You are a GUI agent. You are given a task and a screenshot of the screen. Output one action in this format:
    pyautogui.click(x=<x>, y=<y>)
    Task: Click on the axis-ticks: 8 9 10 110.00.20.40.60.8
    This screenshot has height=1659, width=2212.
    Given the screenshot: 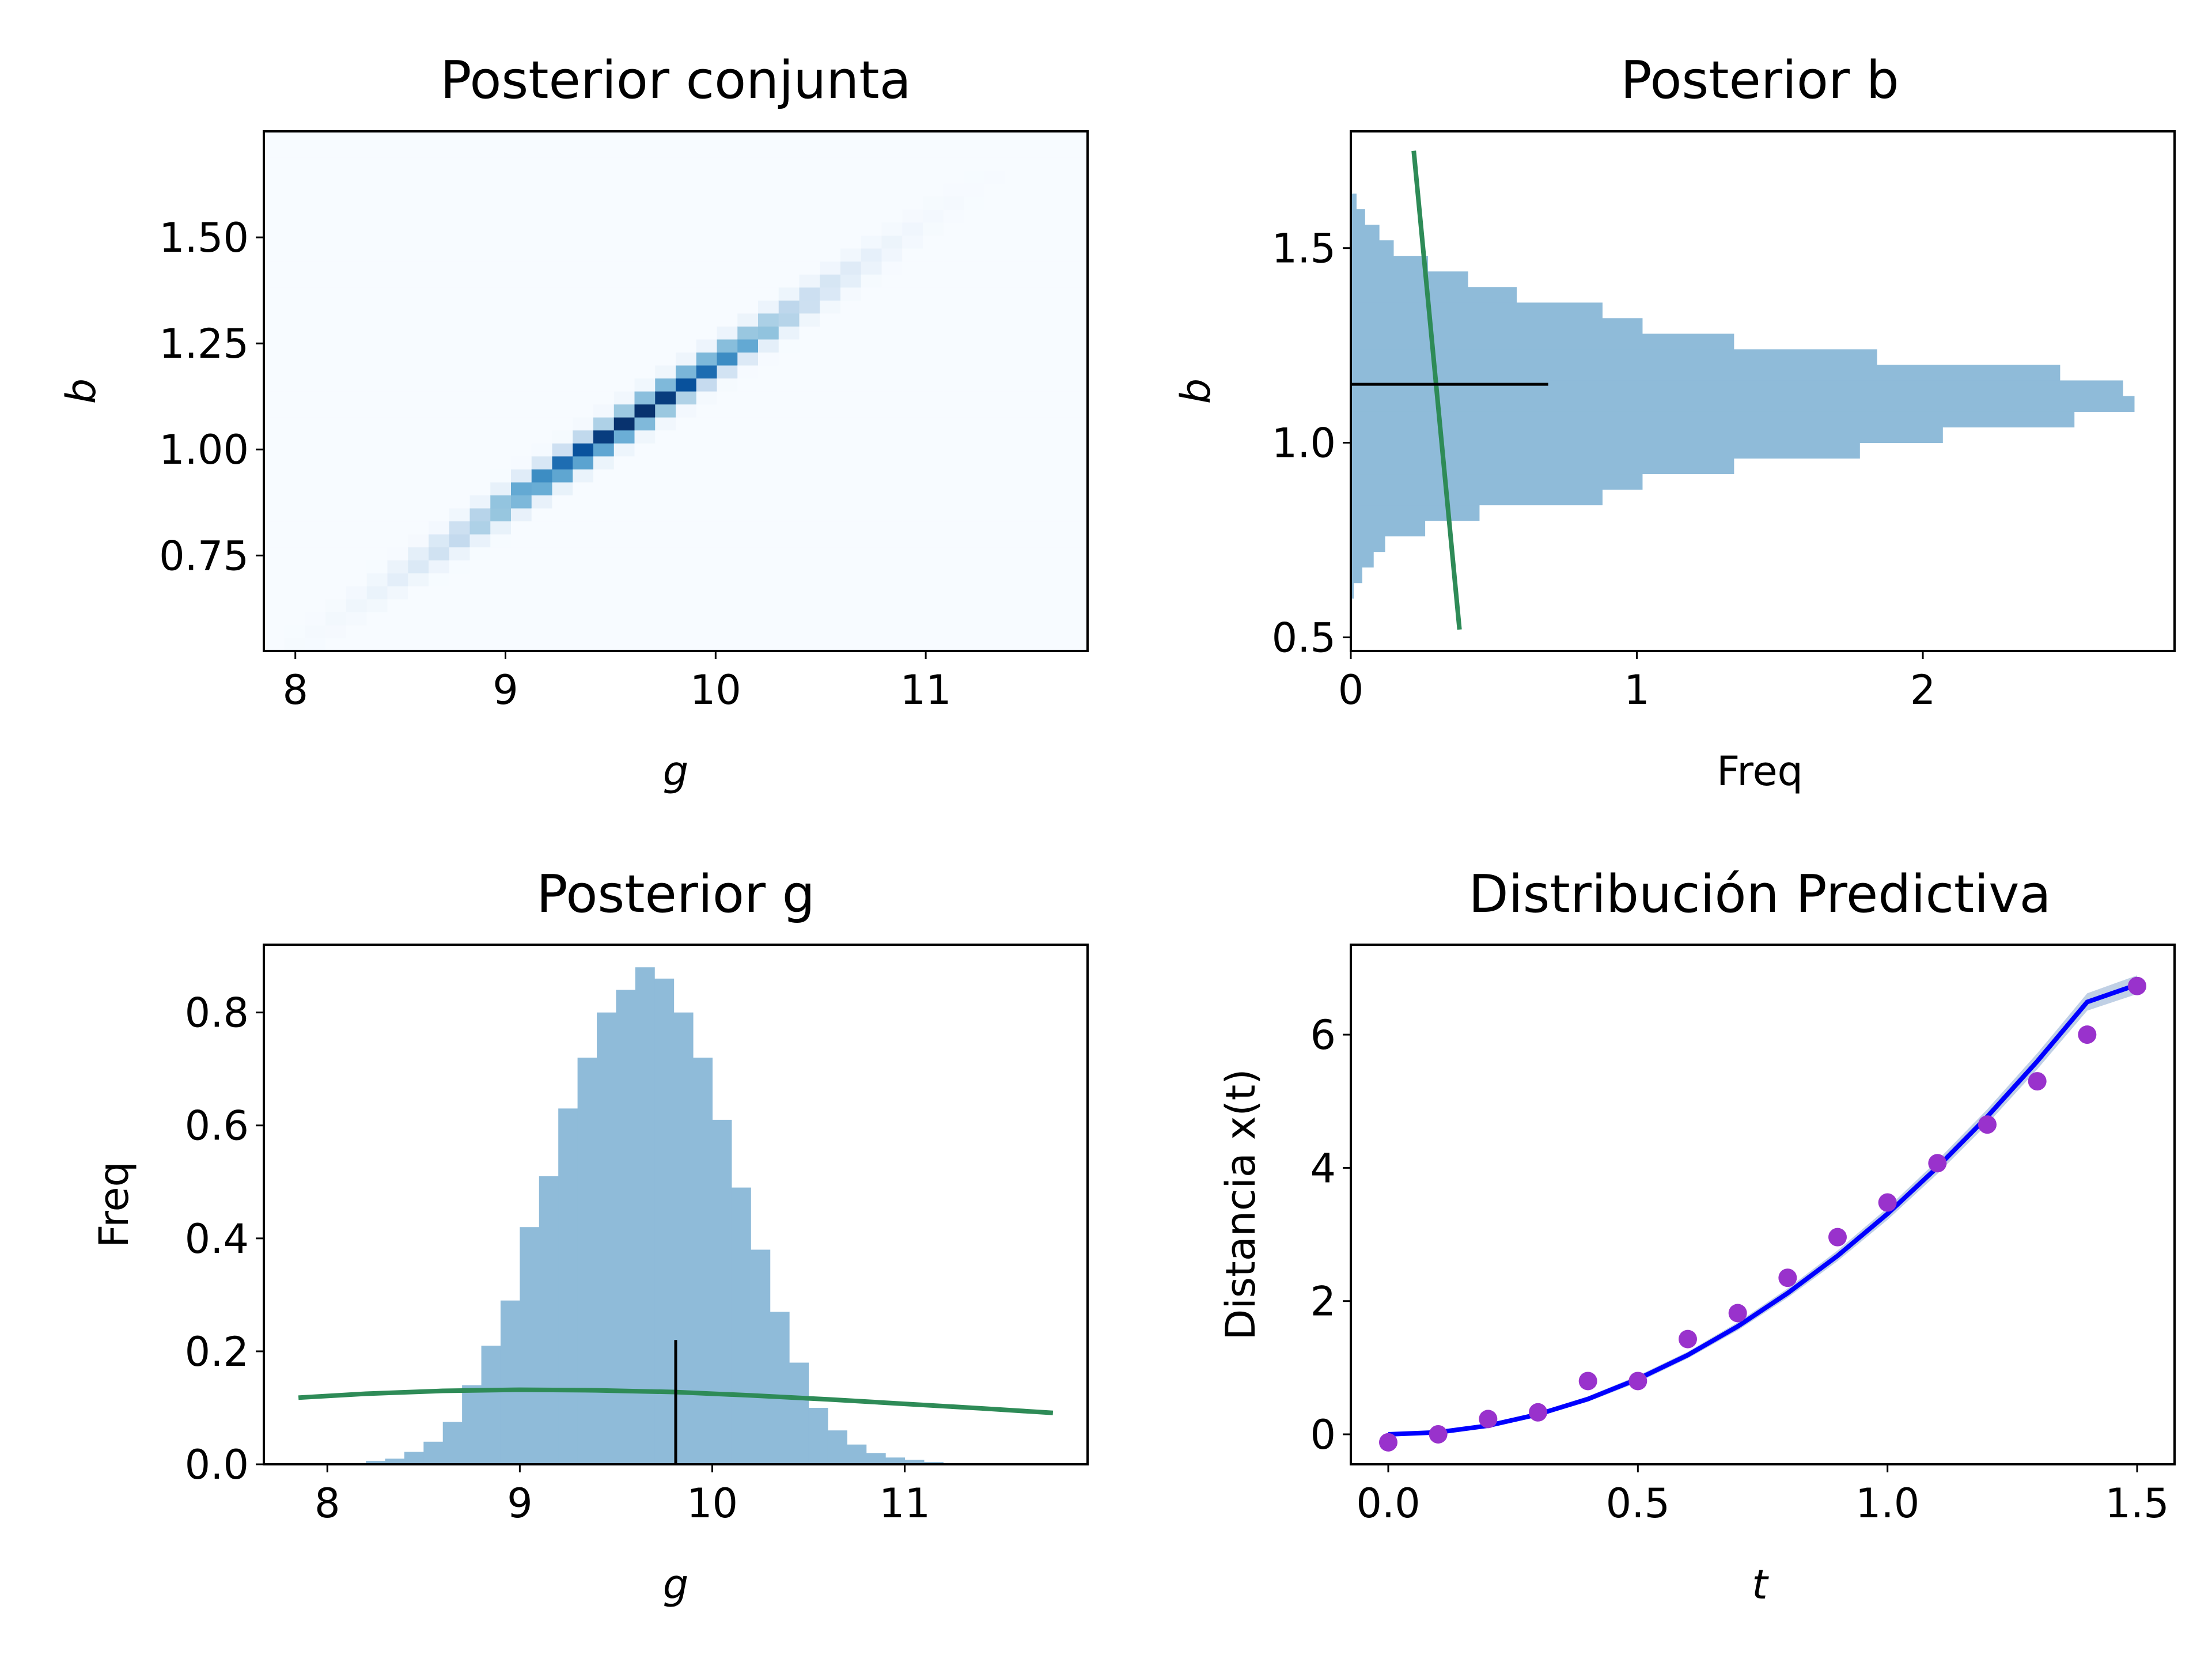 What is the action you would take?
    pyautogui.click(x=557, y=1258)
    